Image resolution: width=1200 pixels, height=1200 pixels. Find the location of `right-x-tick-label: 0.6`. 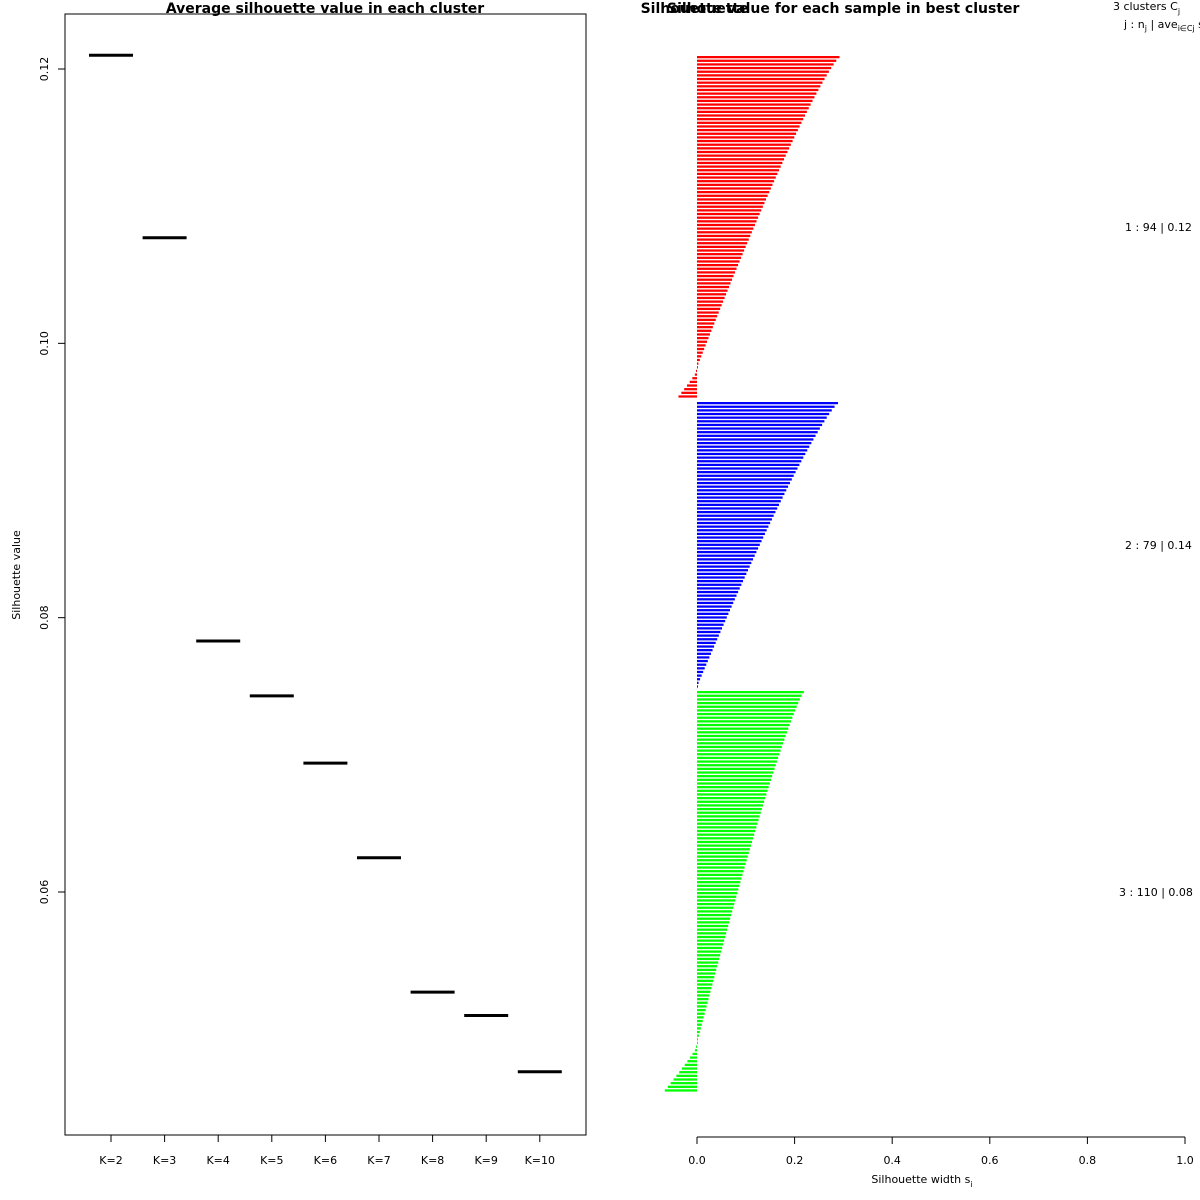

right-x-tick-label: 0.6 is located at coordinates (990, 1160).